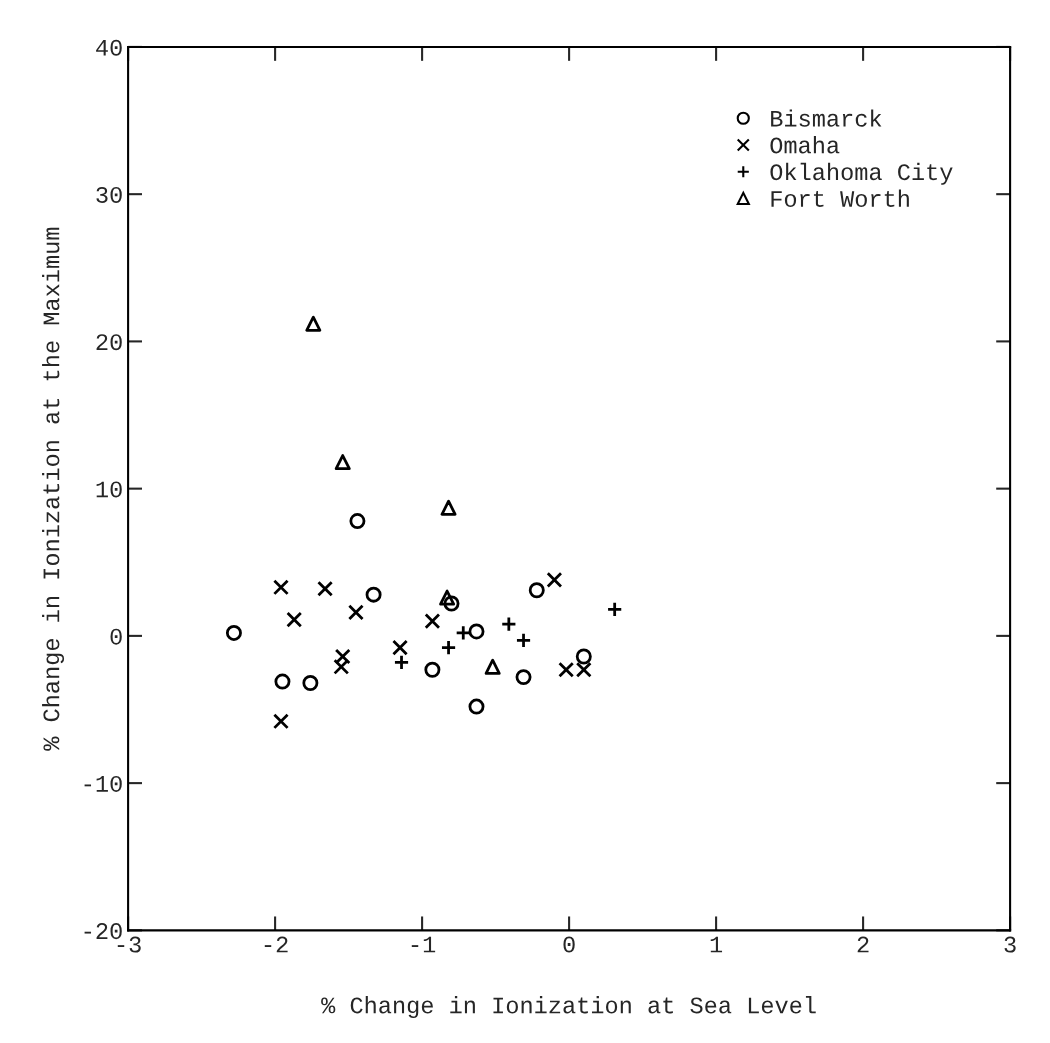 The height and width of the screenshot is (1043, 1050). Describe the element at coordinates (109, 342) in the screenshot. I see `y-tick-label: 20` at that location.